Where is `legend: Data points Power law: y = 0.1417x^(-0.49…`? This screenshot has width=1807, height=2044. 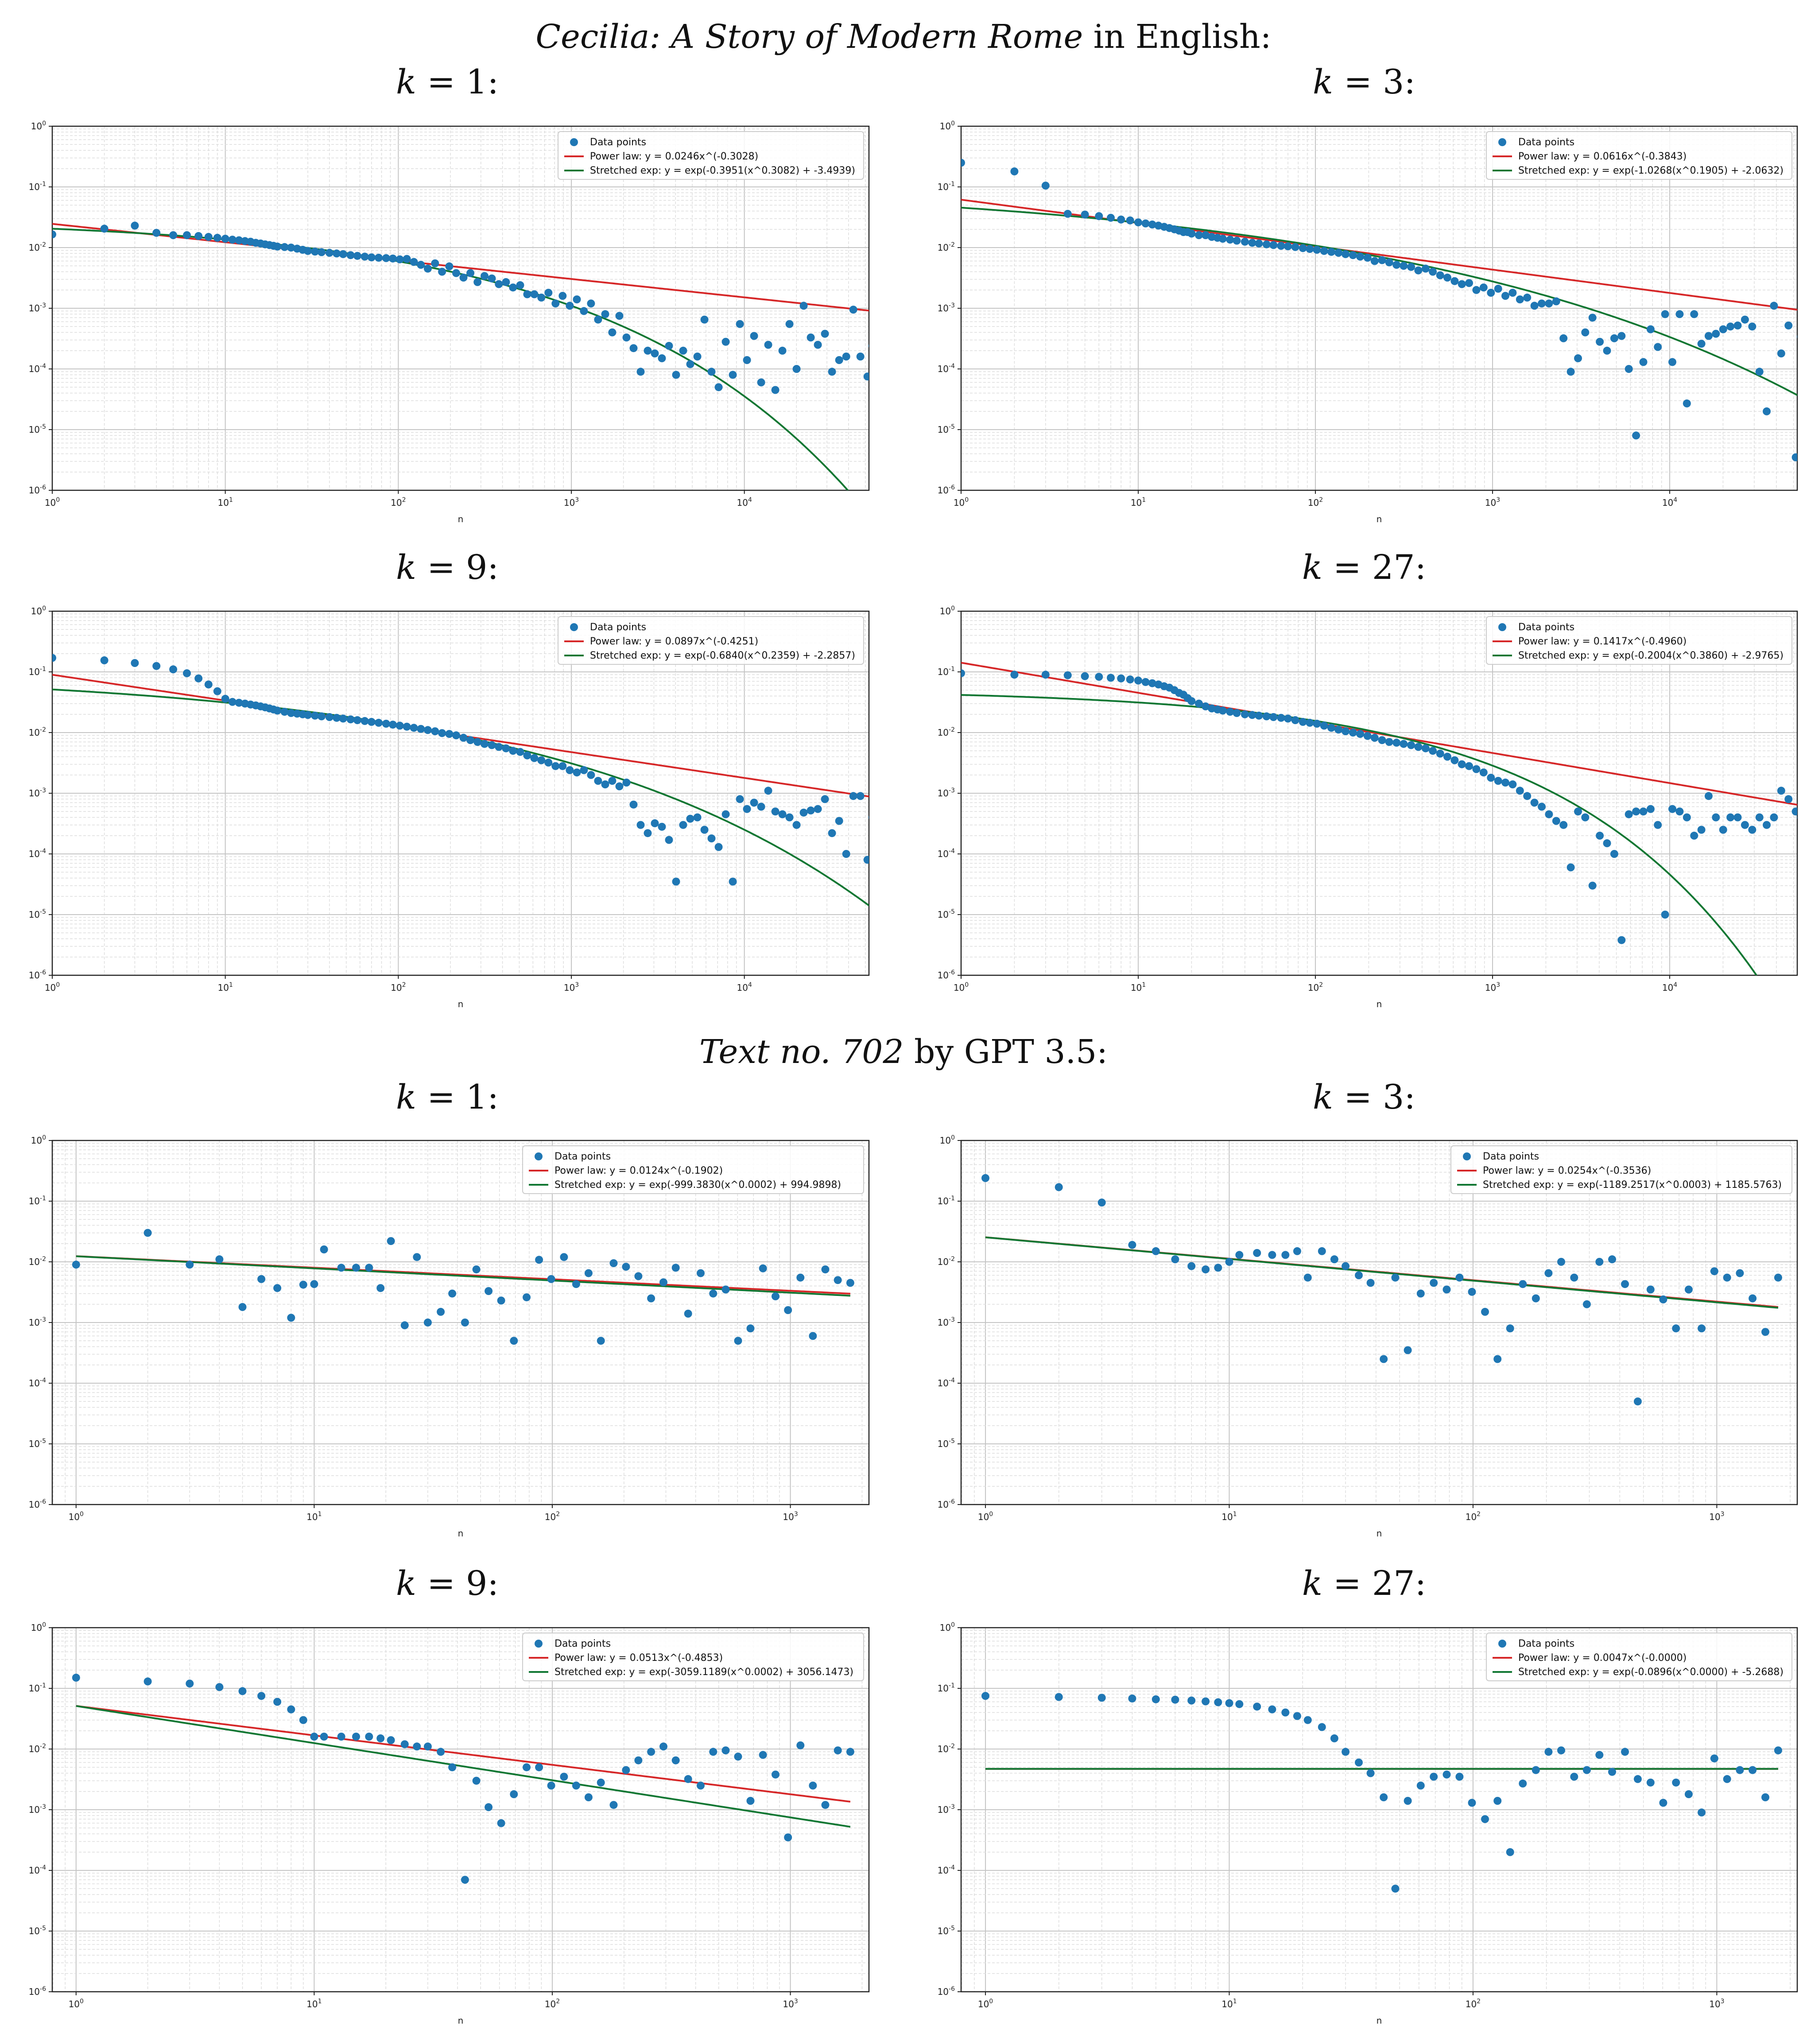 legend: Data points Power law: y = 0.1417x^(-0.49… is located at coordinates (1639, 641).